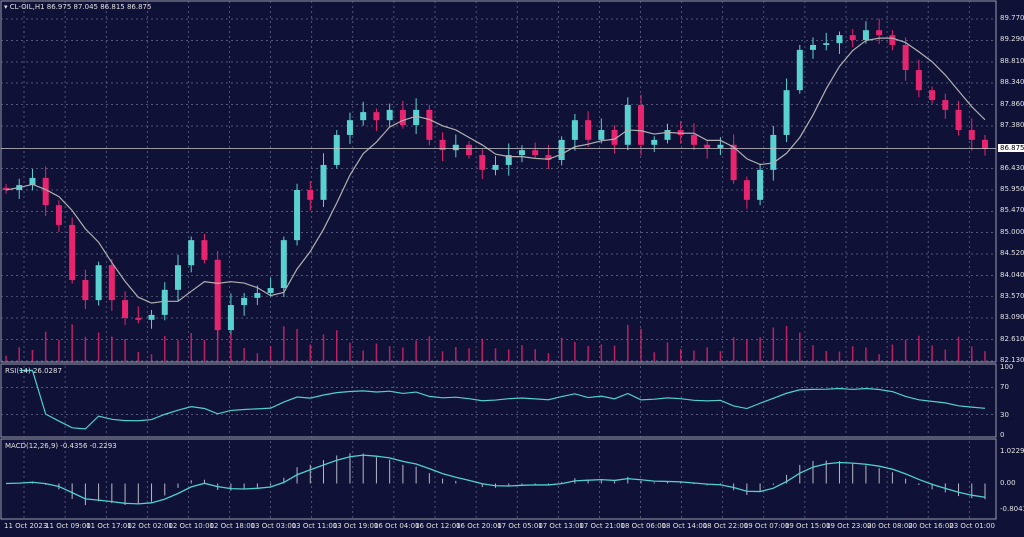 This screenshot has height=537, width=1024. I want to click on time-tick-label: 18 Oct 14:00, so click(684, 526).